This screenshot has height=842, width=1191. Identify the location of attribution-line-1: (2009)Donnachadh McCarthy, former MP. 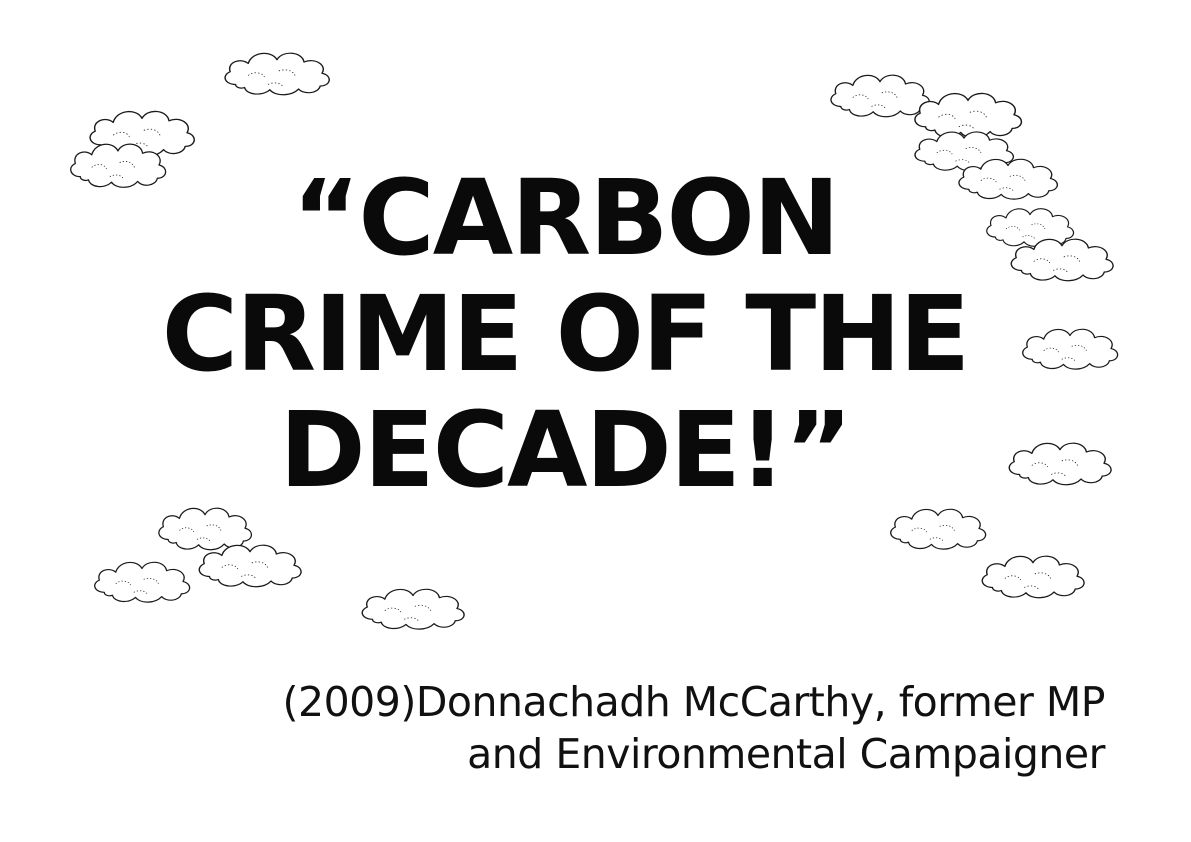
(694, 702).